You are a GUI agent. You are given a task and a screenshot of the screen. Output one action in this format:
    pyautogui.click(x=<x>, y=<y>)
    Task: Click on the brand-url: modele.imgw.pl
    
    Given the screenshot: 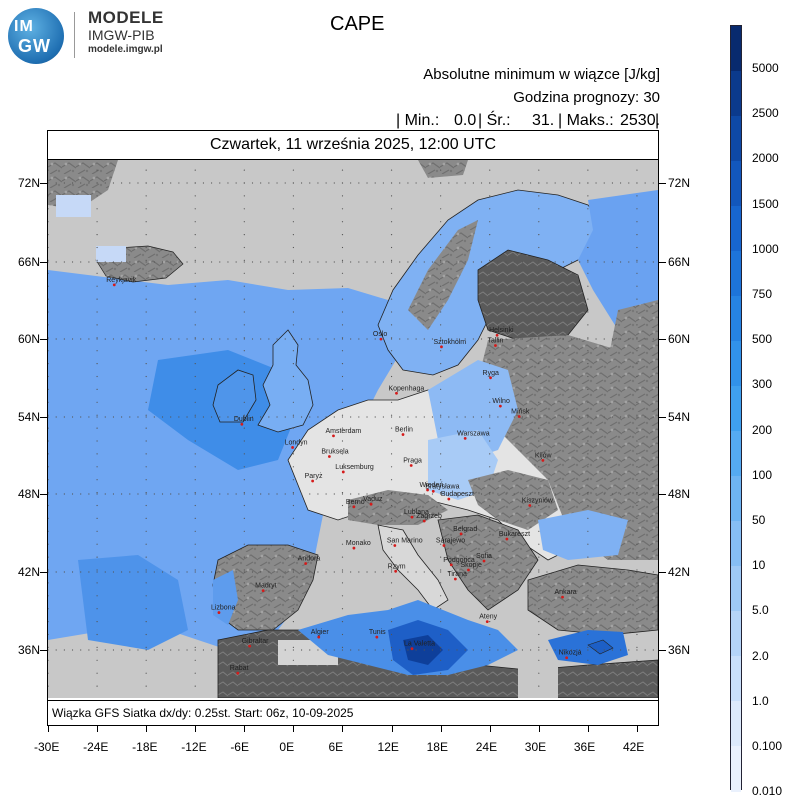 What is the action you would take?
    pyautogui.click(x=125, y=49)
    